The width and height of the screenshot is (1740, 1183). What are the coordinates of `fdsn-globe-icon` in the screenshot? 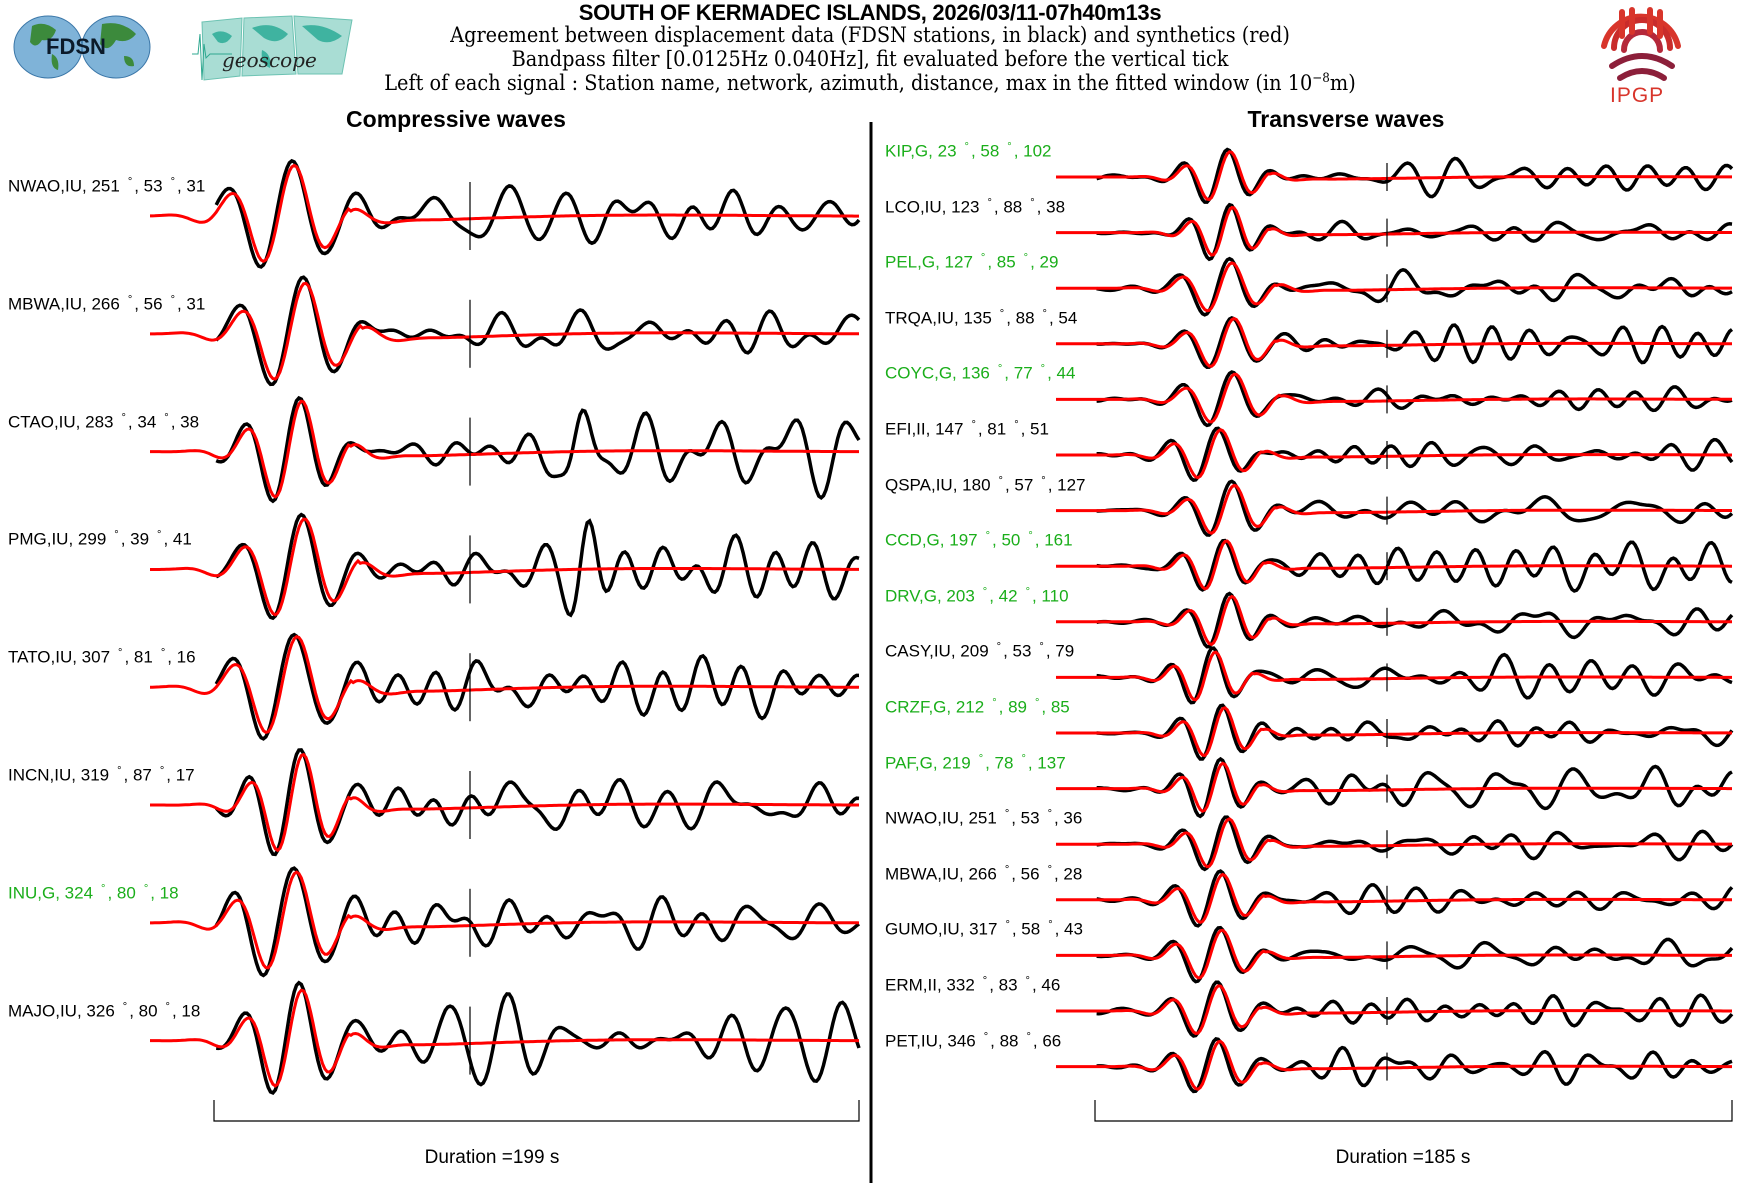 It's located at (82, 47).